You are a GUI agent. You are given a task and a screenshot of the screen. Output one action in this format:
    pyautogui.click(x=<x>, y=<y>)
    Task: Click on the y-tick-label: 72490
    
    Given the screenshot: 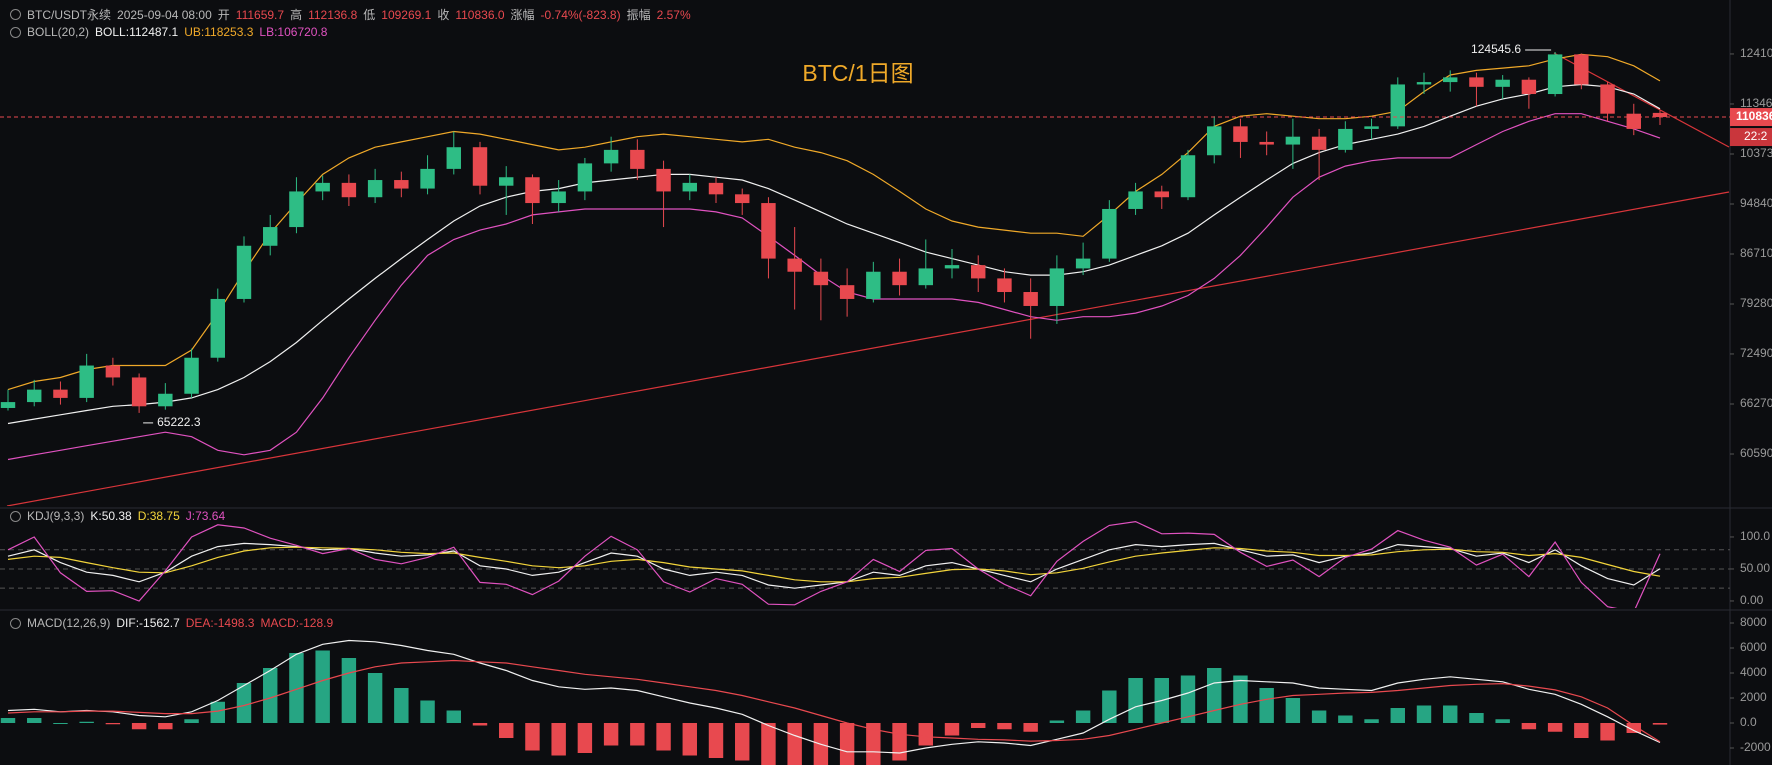 What is the action you would take?
    pyautogui.click(x=1756, y=353)
    